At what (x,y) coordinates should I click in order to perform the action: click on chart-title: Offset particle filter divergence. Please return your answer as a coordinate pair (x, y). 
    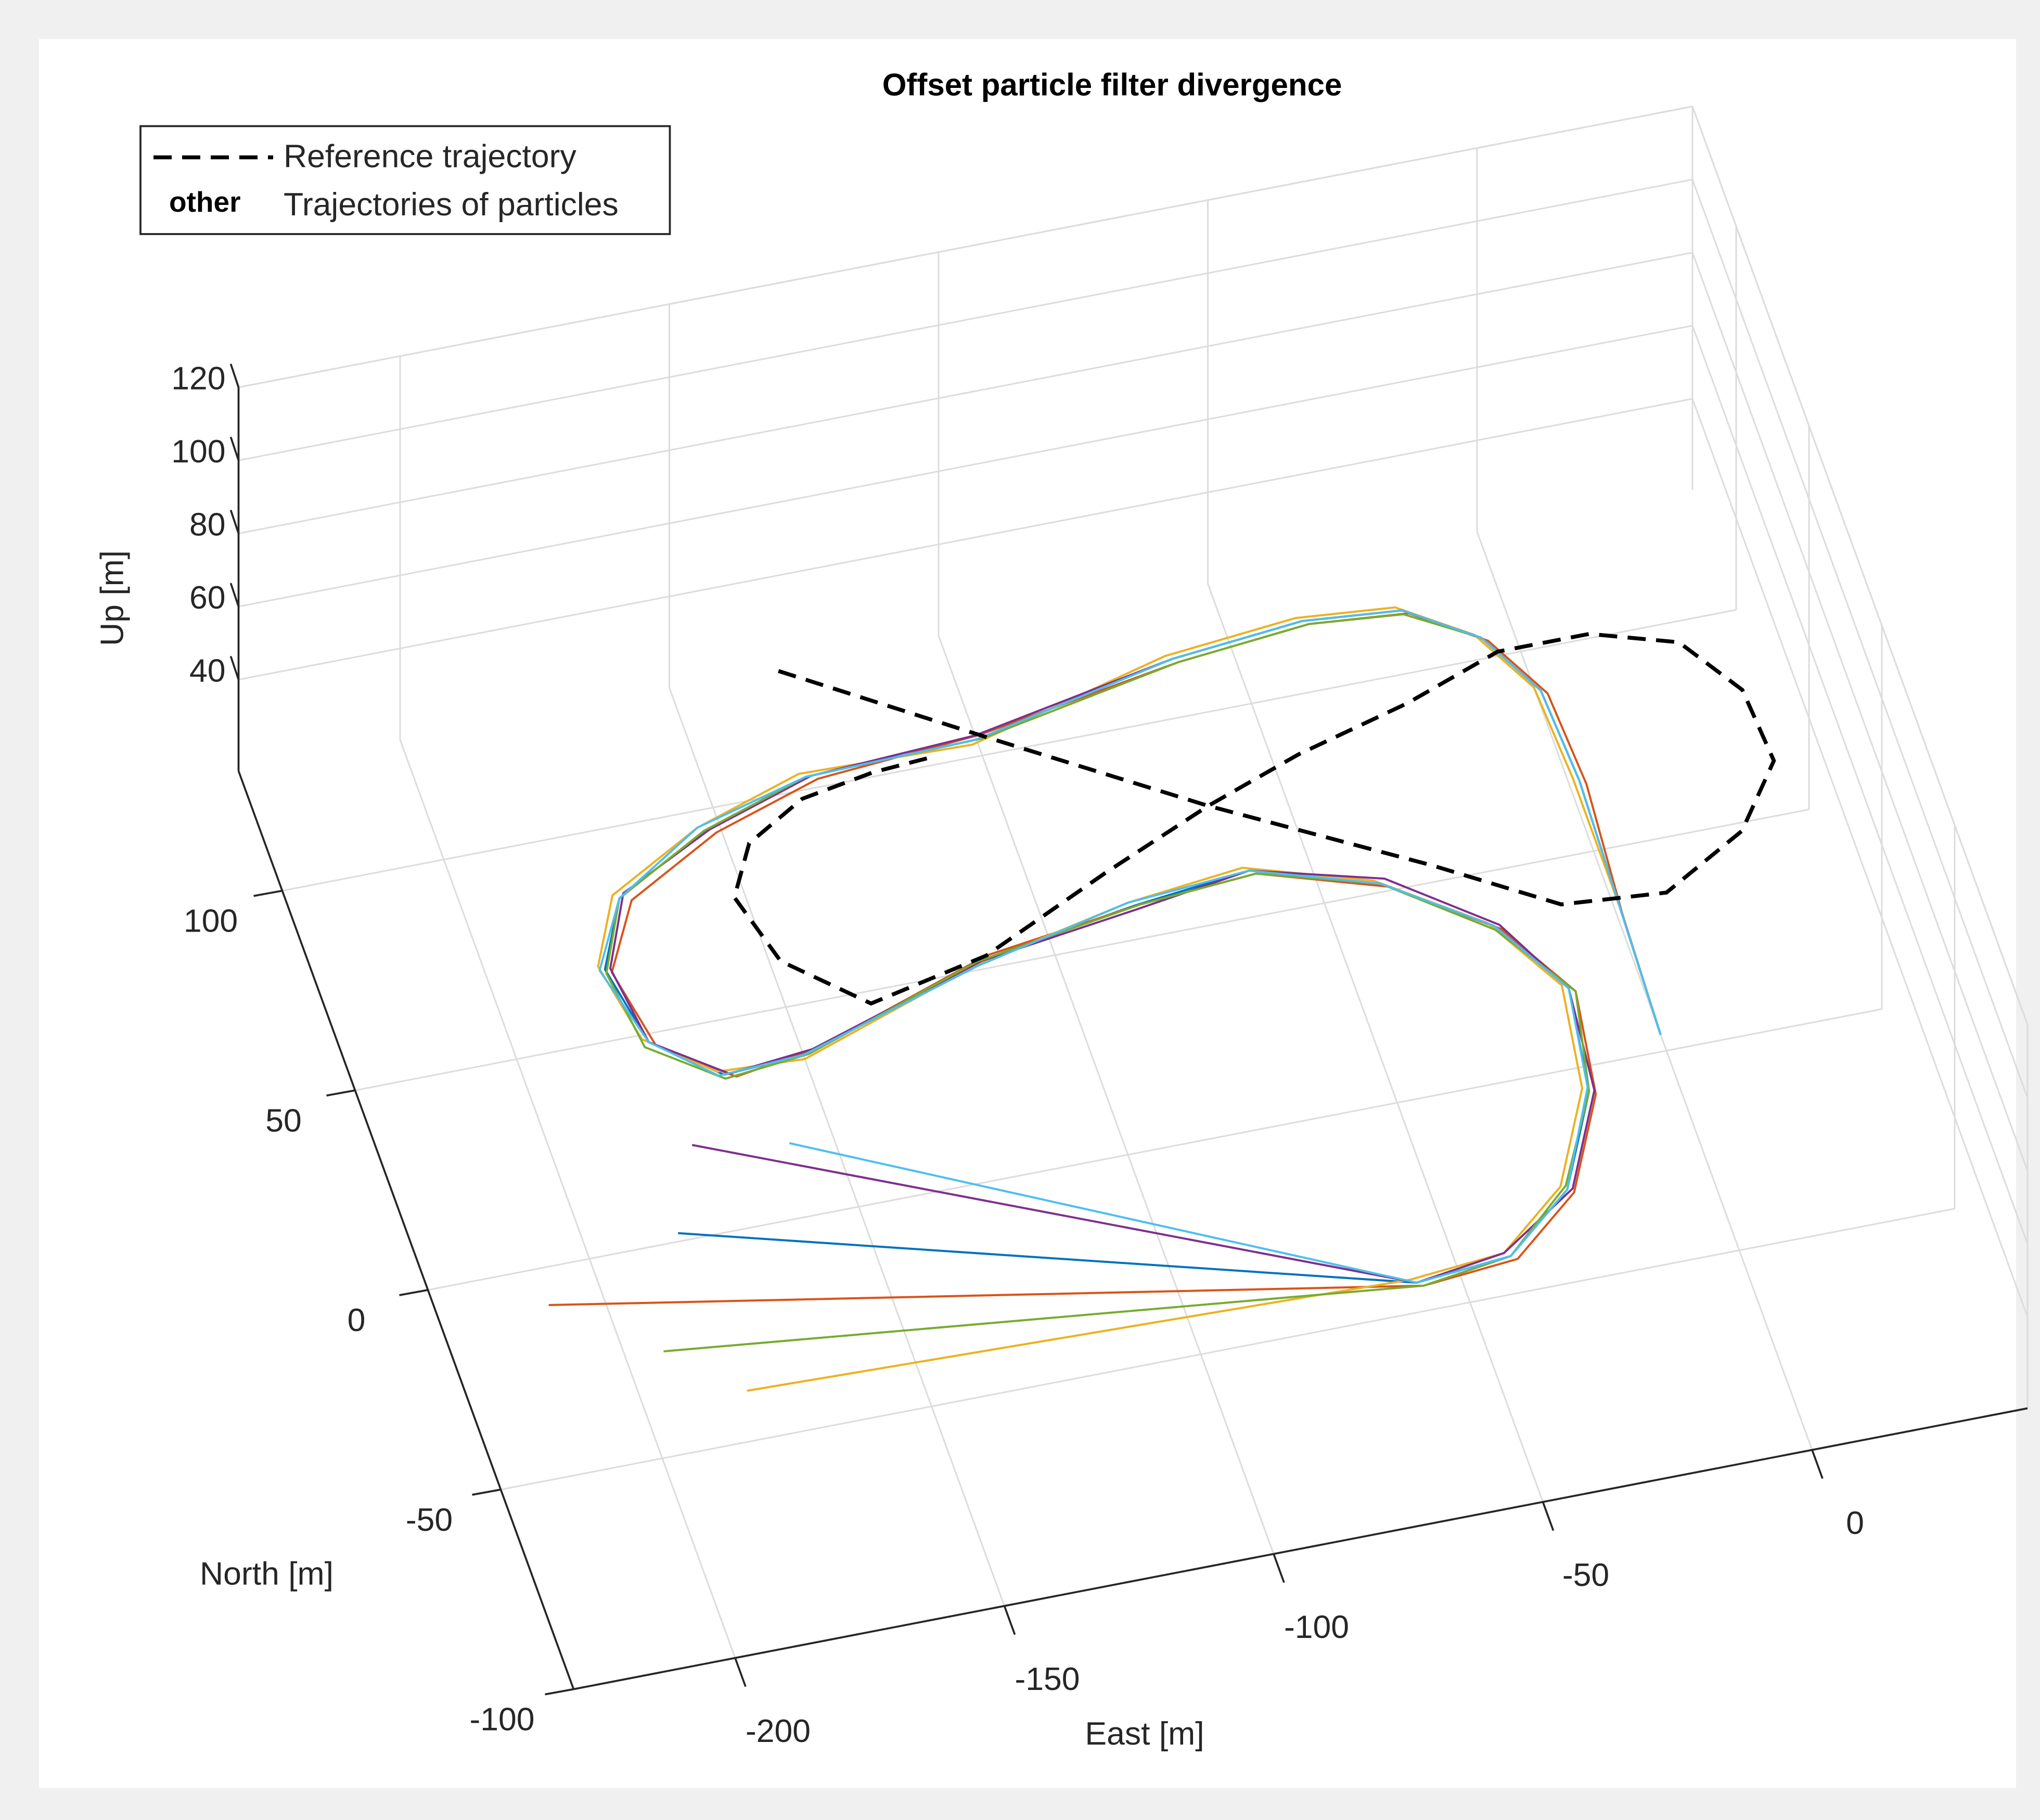
    Looking at the image, I should click on (1112, 84).